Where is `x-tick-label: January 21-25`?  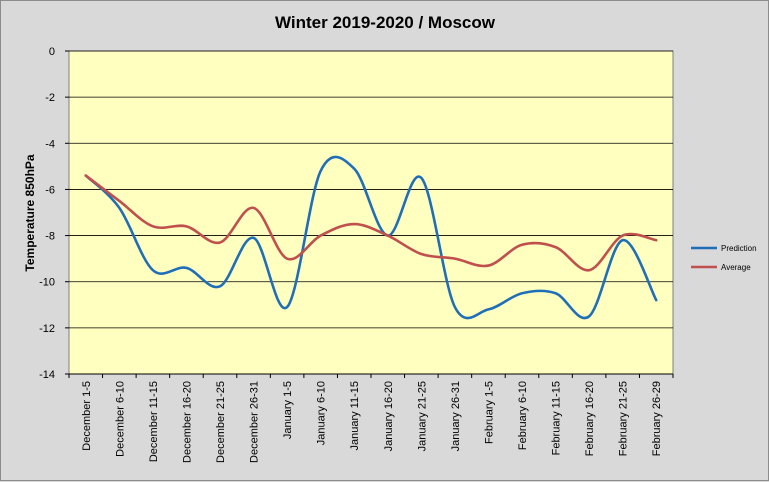
x-tick-label: January 21-25 is located at coordinates (422, 416).